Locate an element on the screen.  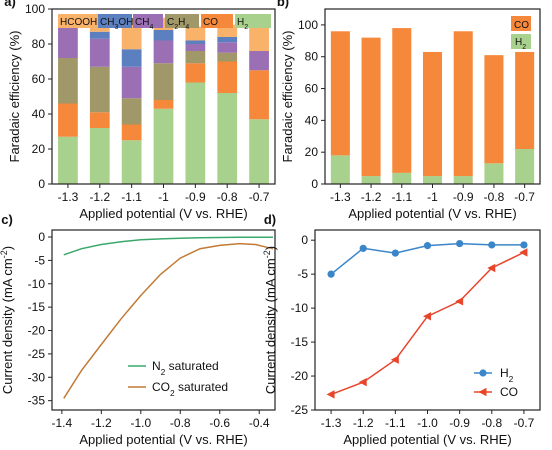
y-tick-label: 100 is located at coordinates (308, 25).